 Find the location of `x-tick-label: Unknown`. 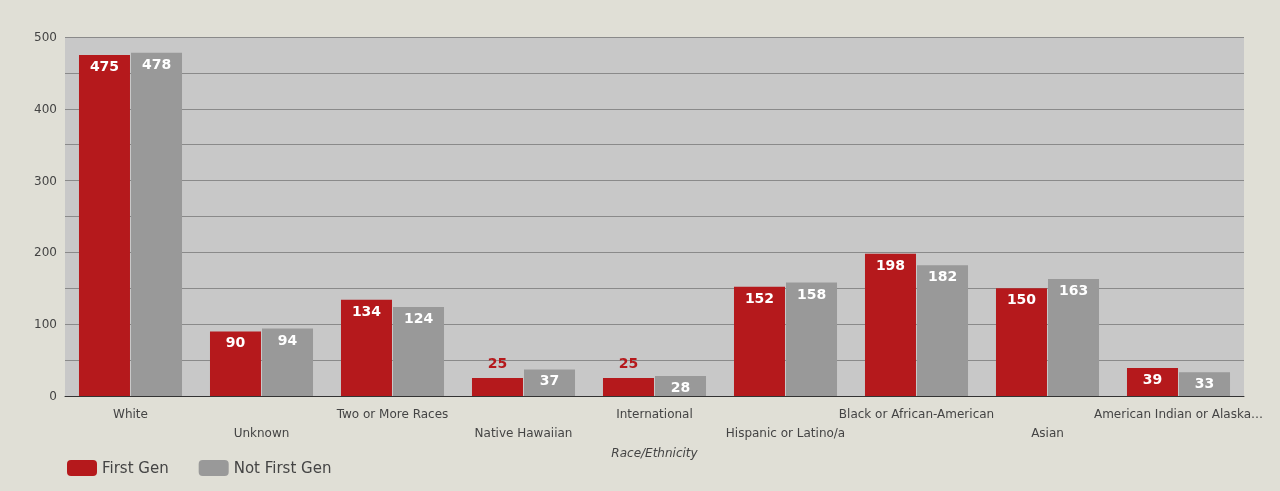

x-tick-label: Unknown is located at coordinates (261, 432).